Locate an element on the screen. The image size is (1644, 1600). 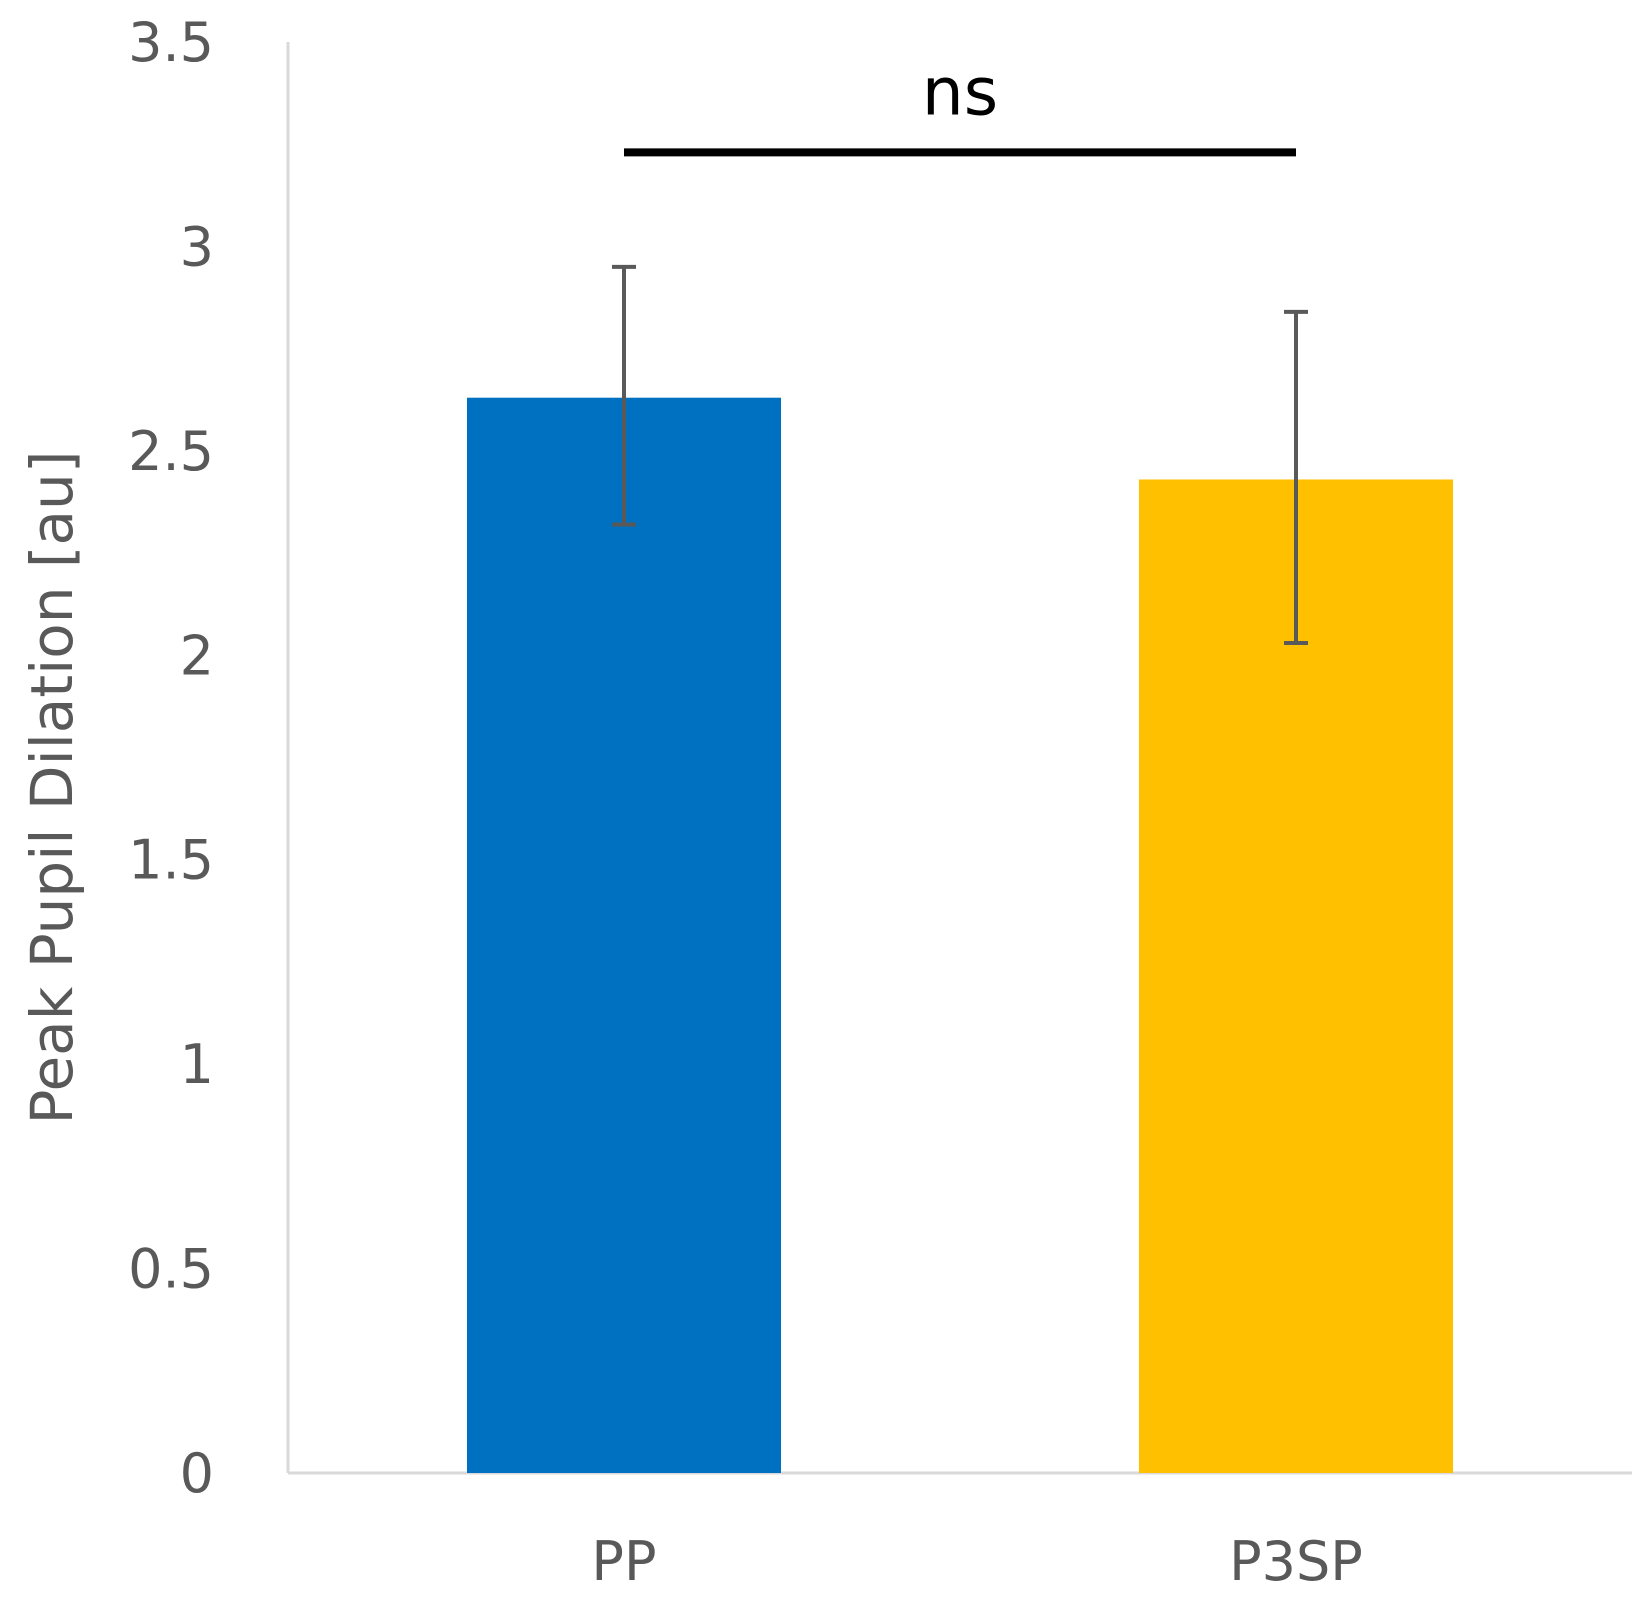
y-tick-label: 1.5 is located at coordinates (171, 860).